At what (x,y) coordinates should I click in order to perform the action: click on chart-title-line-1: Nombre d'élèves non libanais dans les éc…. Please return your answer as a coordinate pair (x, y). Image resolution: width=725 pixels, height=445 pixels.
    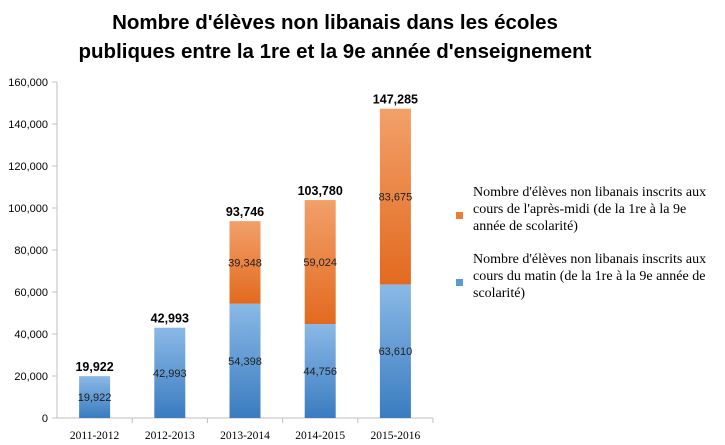
    Looking at the image, I should click on (335, 22).